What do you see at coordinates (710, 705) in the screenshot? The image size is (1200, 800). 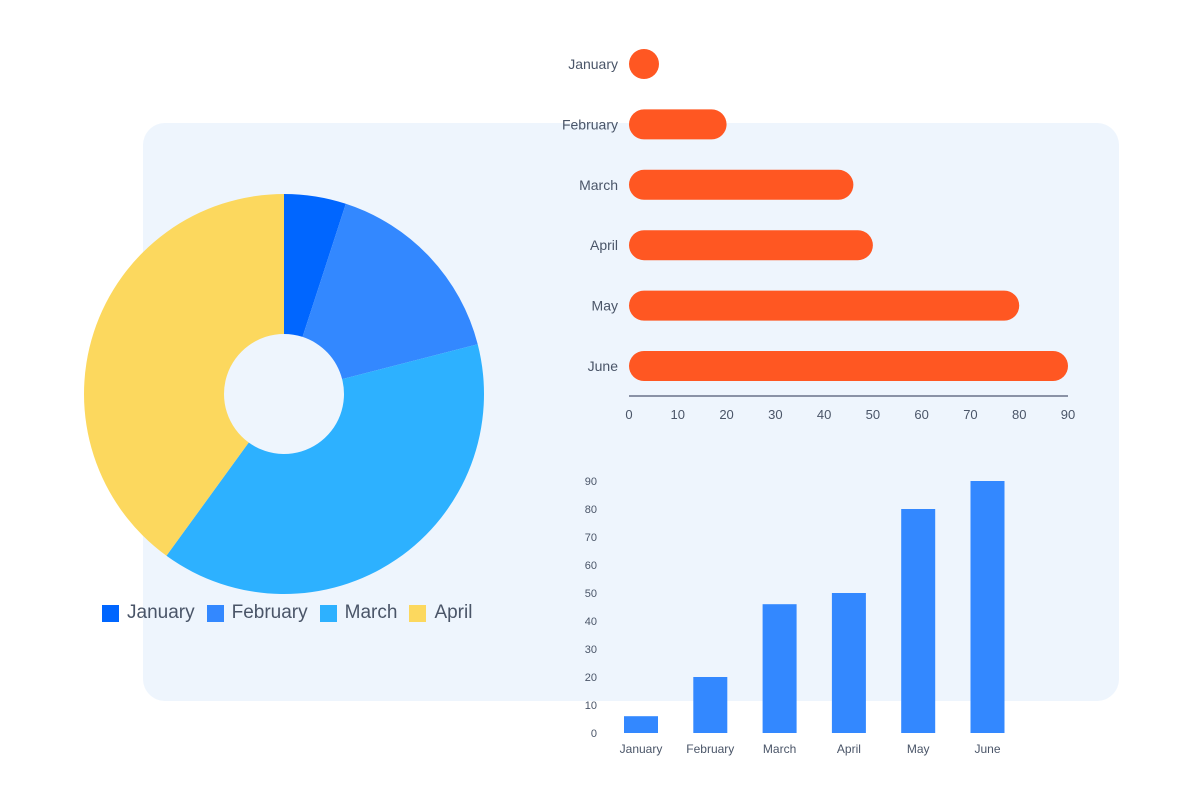 I see `vbar-february` at bounding box center [710, 705].